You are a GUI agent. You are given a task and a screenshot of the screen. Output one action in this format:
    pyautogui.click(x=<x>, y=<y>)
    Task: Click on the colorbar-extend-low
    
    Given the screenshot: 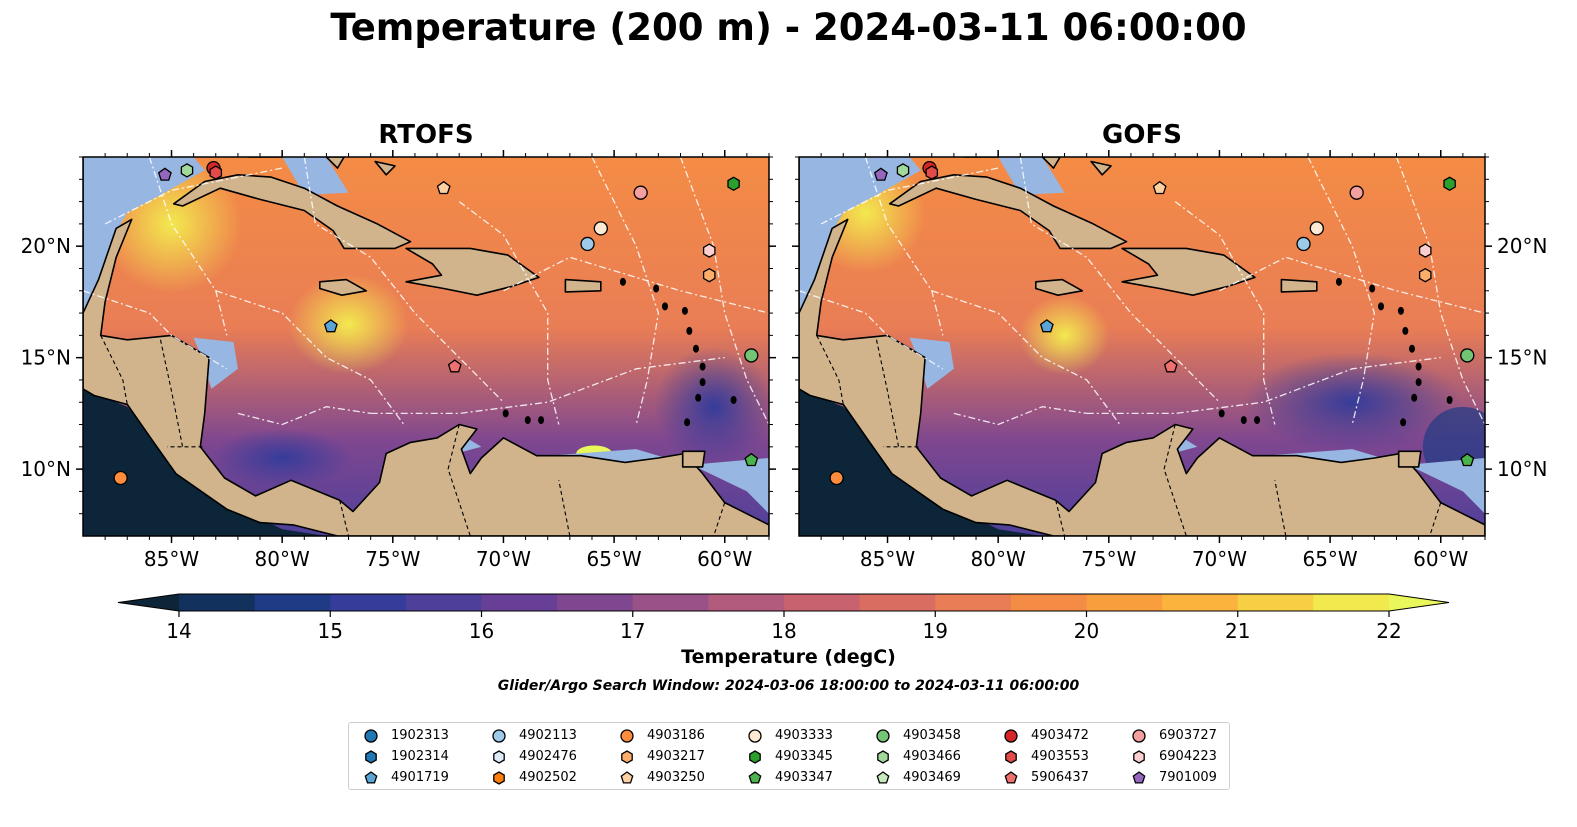 What is the action you would take?
    pyautogui.click(x=148, y=602)
    